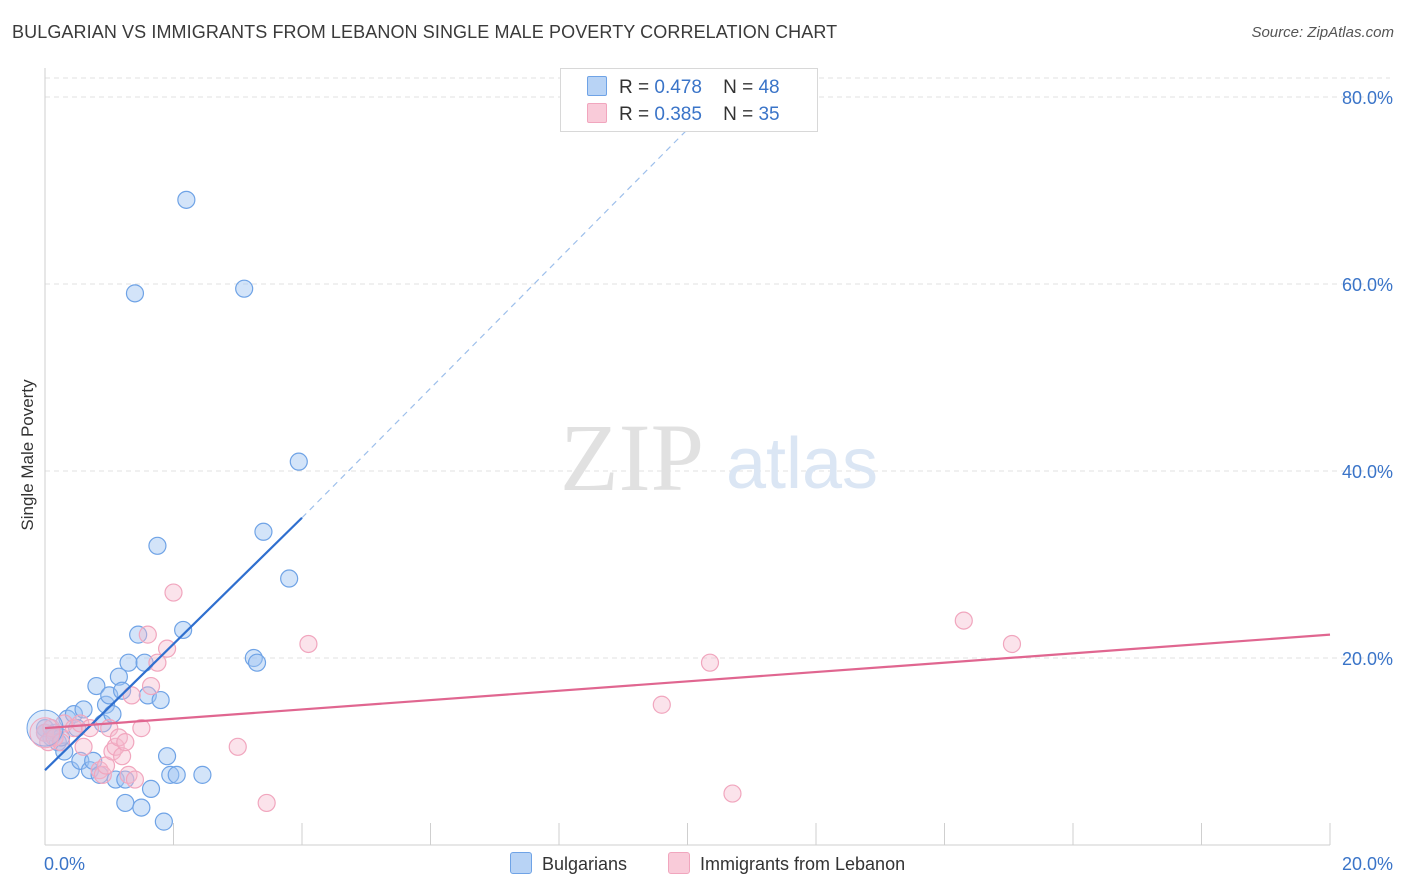  Describe the element at coordinates (1367, 659) in the screenshot. I see `y-tick-label: 20.0%` at that location.